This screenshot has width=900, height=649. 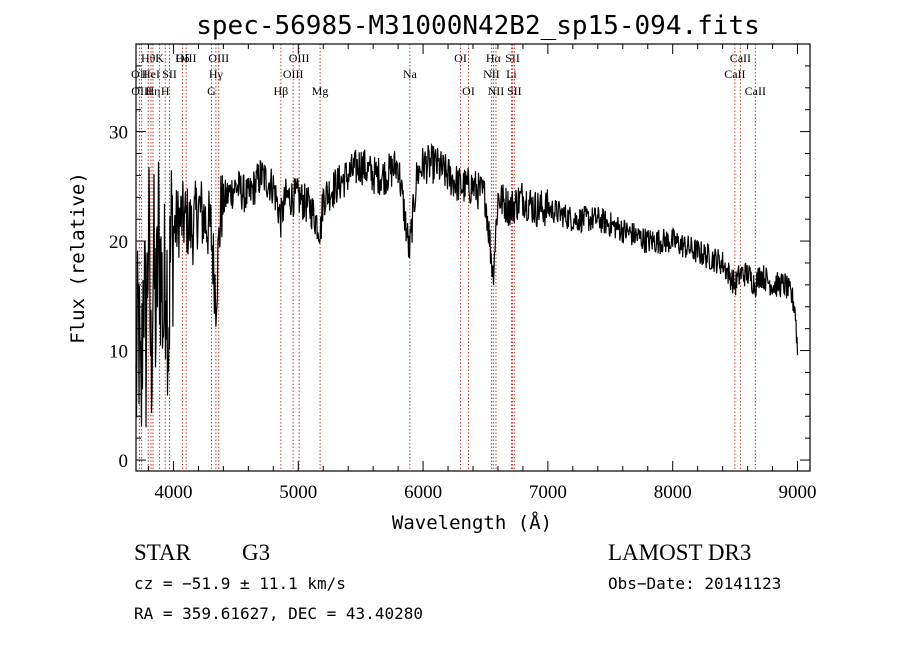 I want to click on object-class: STAR, so click(x=163, y=552).